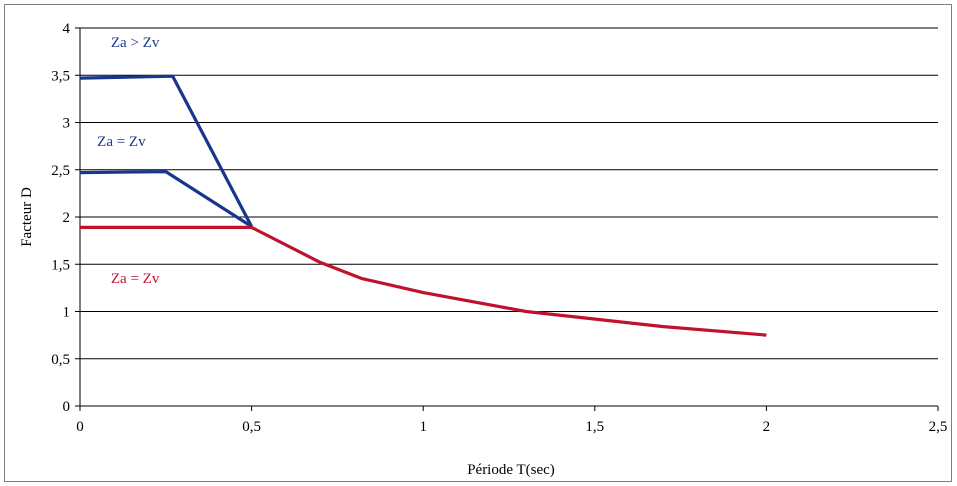  Describe the element at coordinates (67, 407) in the screenshot. I see `y-tick-label: 0` at that location.